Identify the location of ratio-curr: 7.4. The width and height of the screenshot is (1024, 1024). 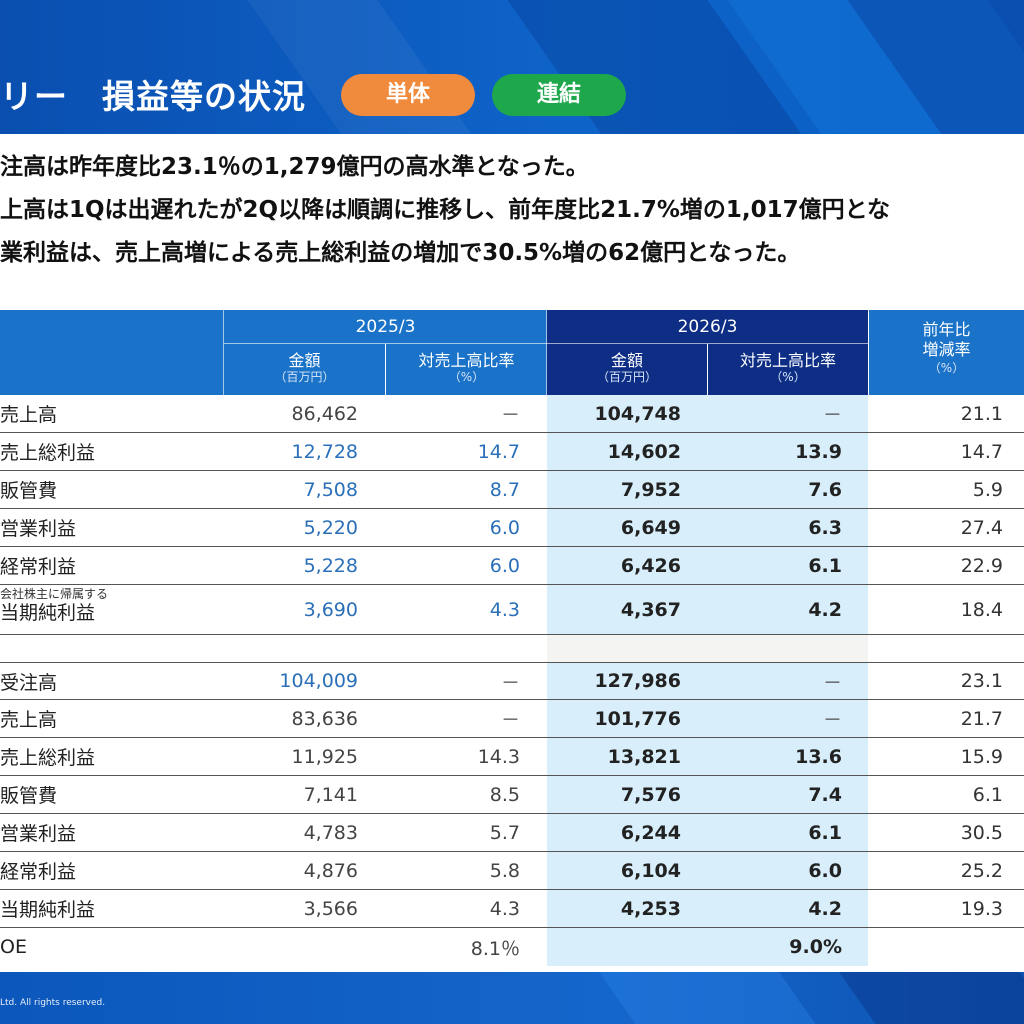
(825, 794).